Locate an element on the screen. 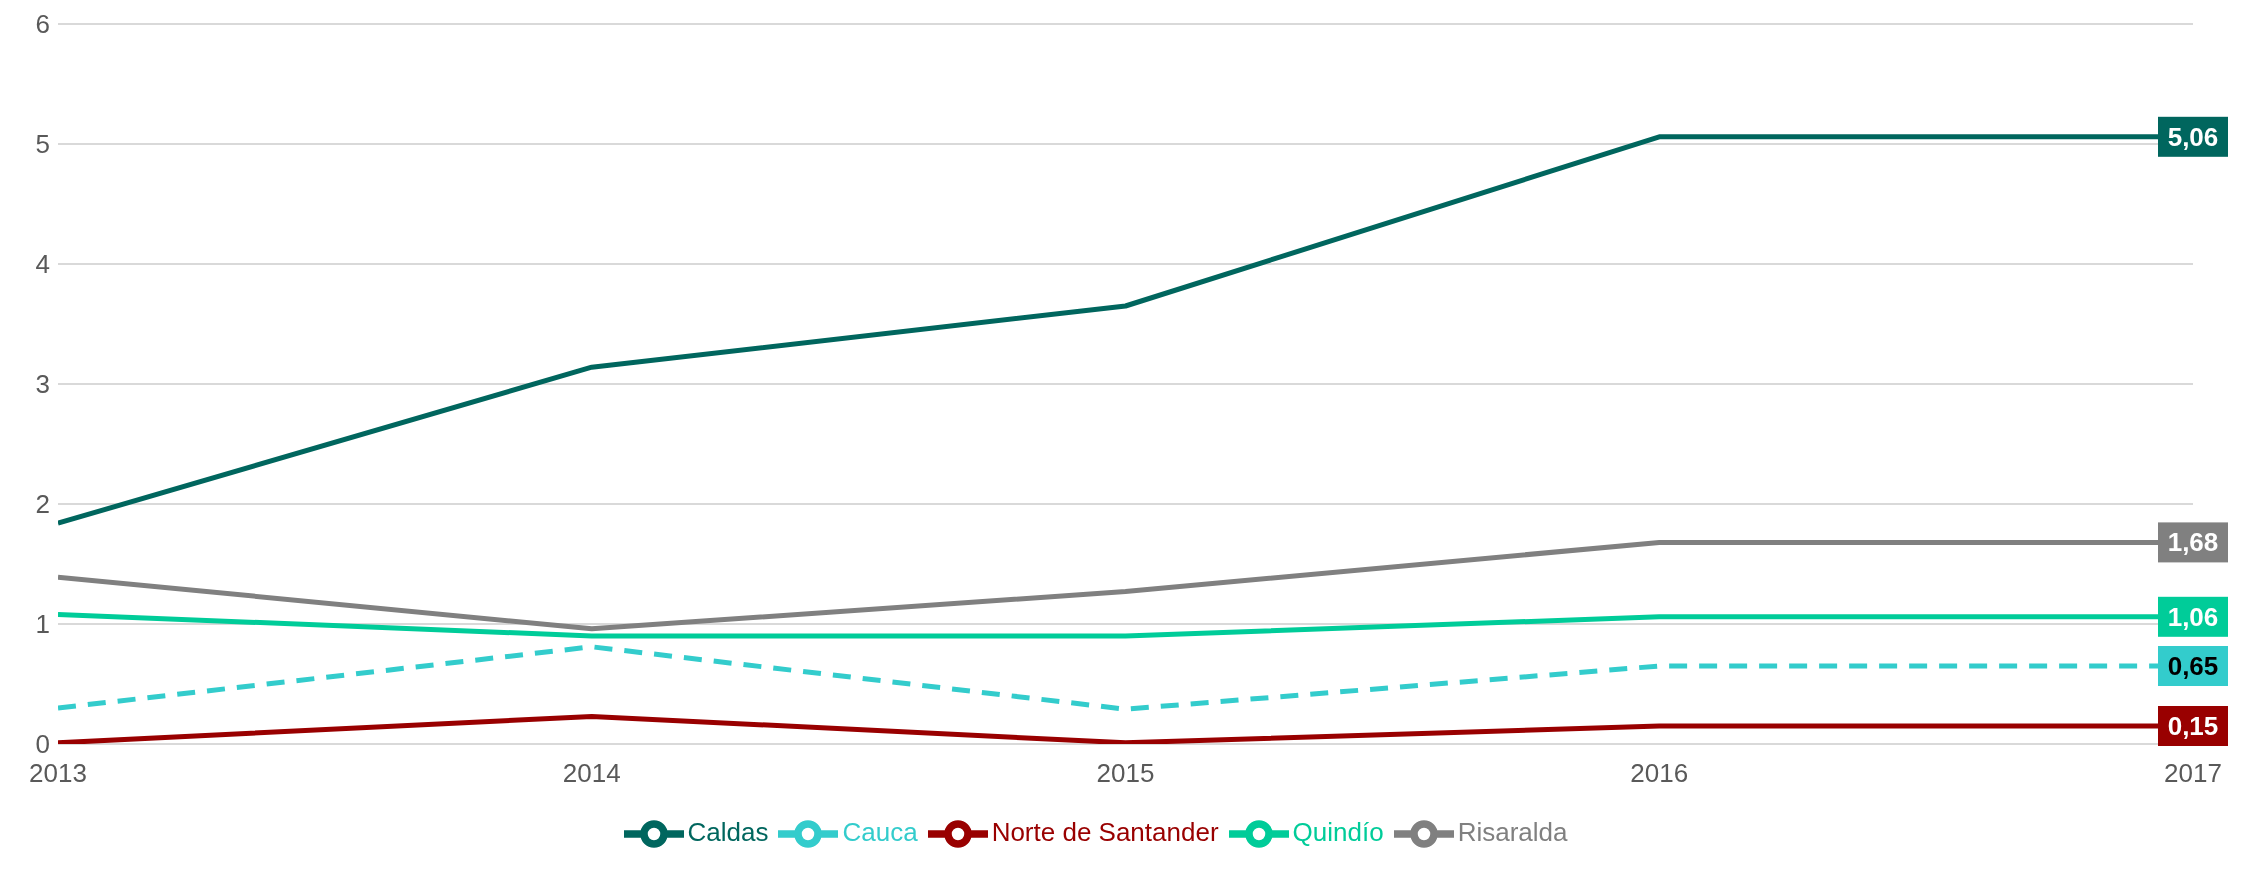 The width and height of the screenshot is (2255, 886). x-tick-label: 2015 is located at coordinates (1125, 773).